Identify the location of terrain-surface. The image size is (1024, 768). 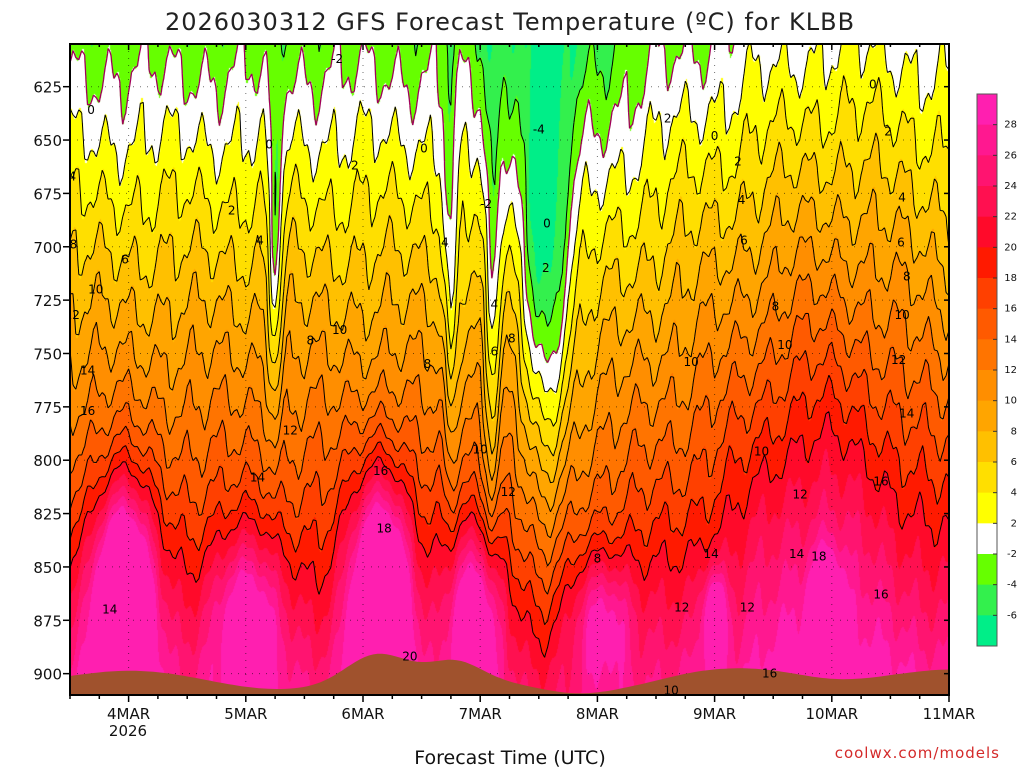
(509, 674).